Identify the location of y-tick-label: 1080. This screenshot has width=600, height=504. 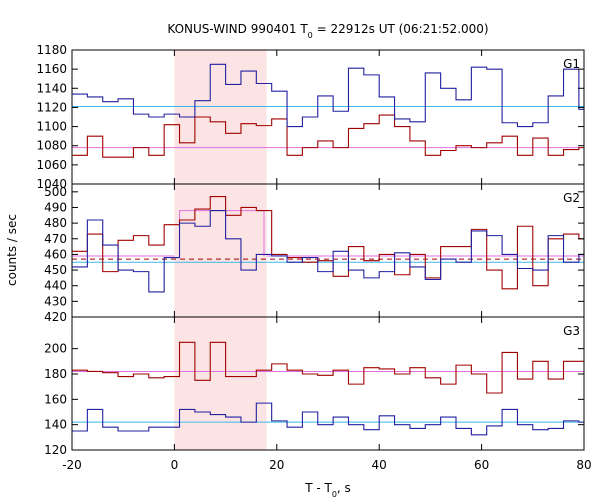
(51, 146).